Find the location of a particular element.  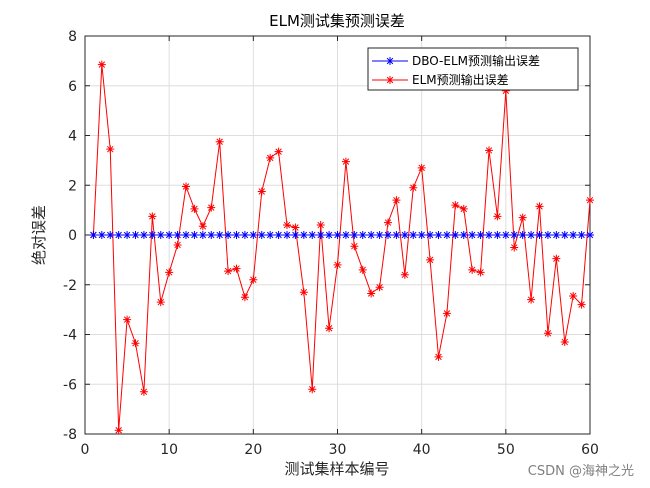

y-tick-label: 8 is located at coordinates (72, 37).